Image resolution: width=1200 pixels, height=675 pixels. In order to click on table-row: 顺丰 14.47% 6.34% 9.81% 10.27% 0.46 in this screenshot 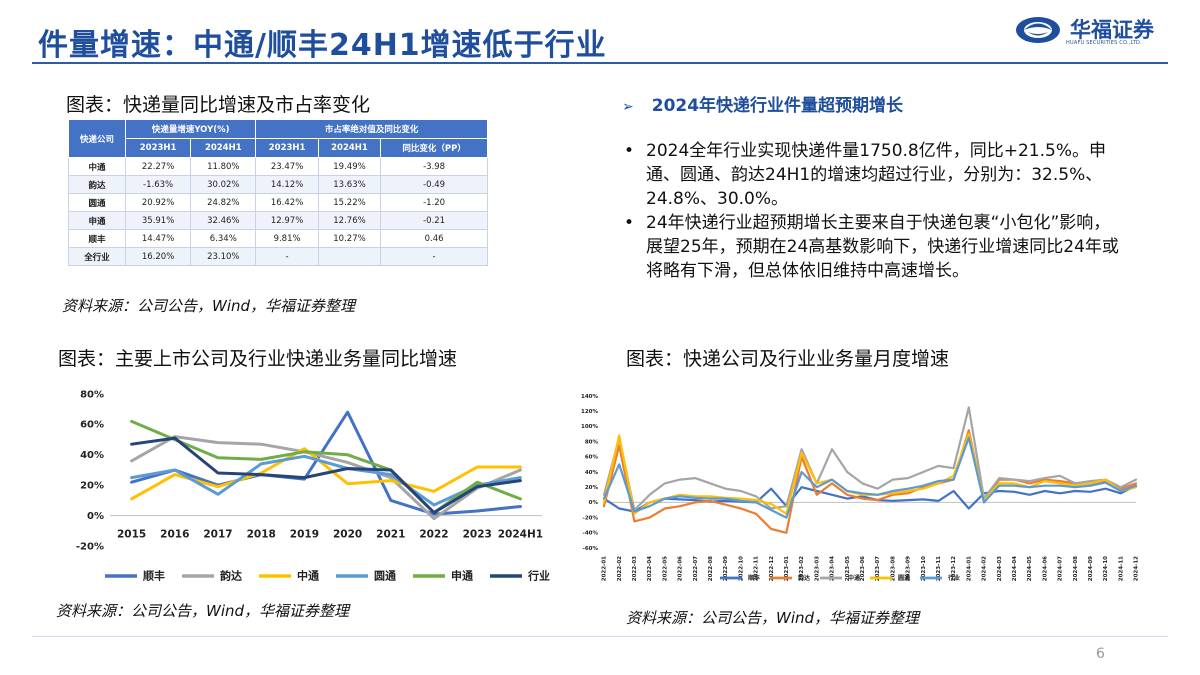, I will do `click(278, 238)`.